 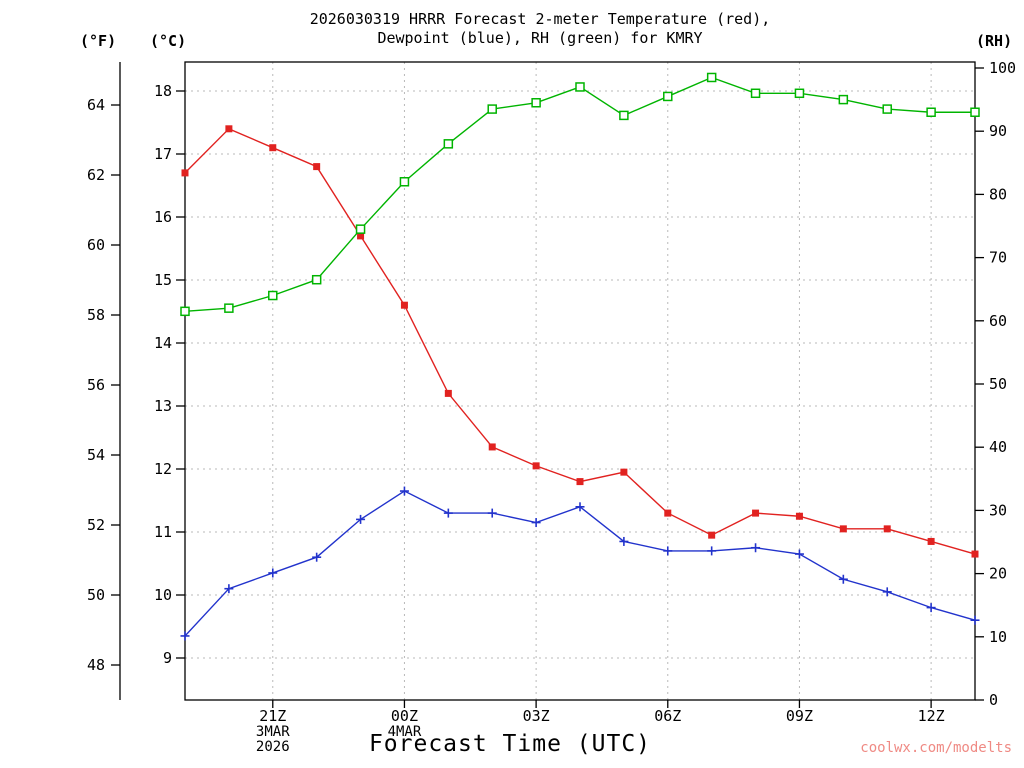 I want to click on watermark-link: coolwx.com/modelts, so click(x=936, y=748).